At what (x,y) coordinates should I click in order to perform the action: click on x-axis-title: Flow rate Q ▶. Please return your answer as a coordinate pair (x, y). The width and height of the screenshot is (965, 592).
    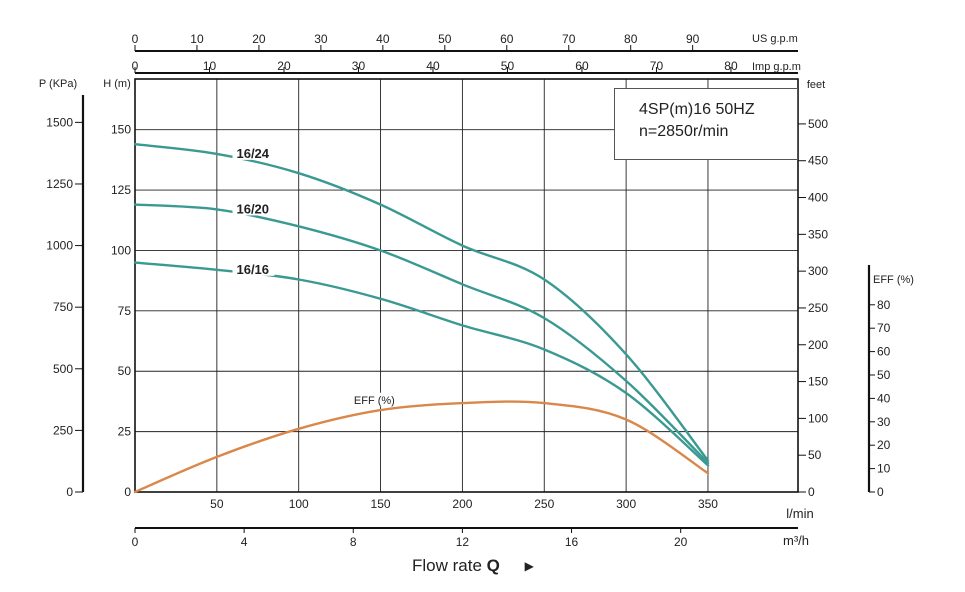
    Looking at the image, I should click on (473, 566).